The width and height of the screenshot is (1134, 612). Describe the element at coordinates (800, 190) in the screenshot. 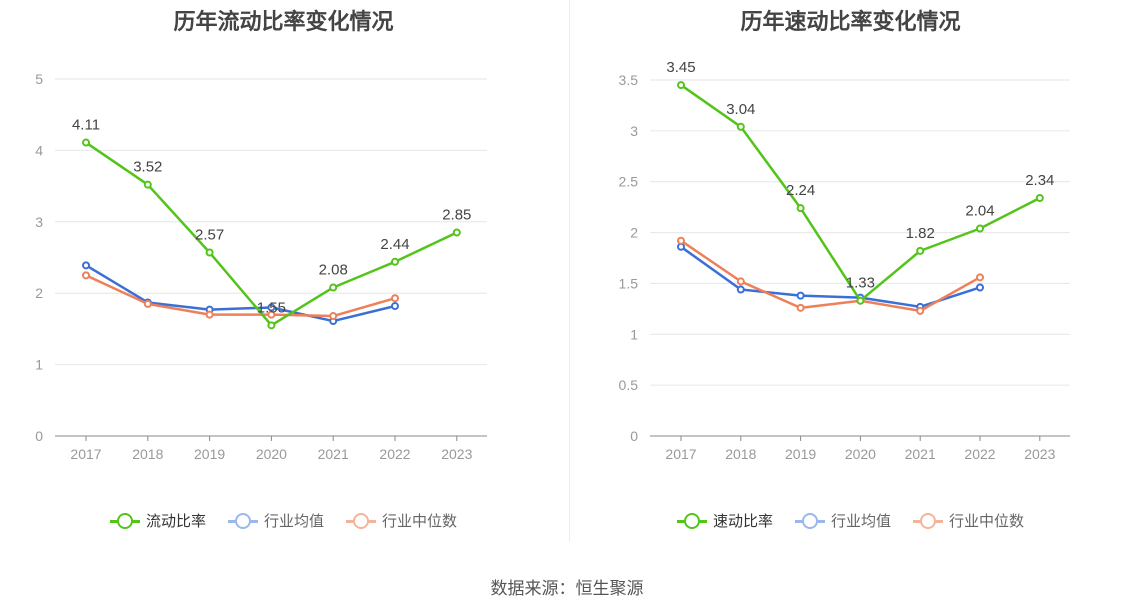

I see `data-label: 2.24` at that location.